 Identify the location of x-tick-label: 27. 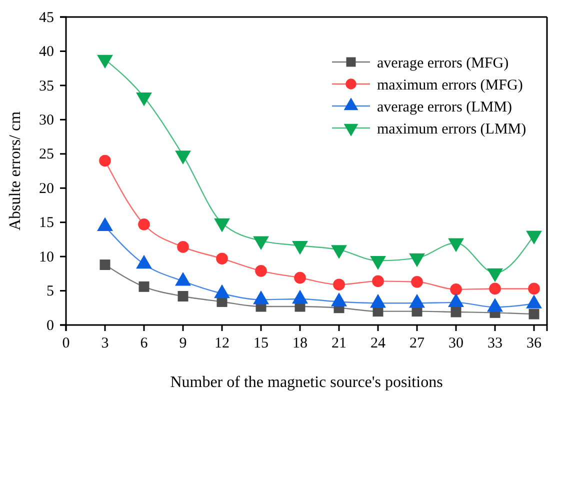
(417, 344).